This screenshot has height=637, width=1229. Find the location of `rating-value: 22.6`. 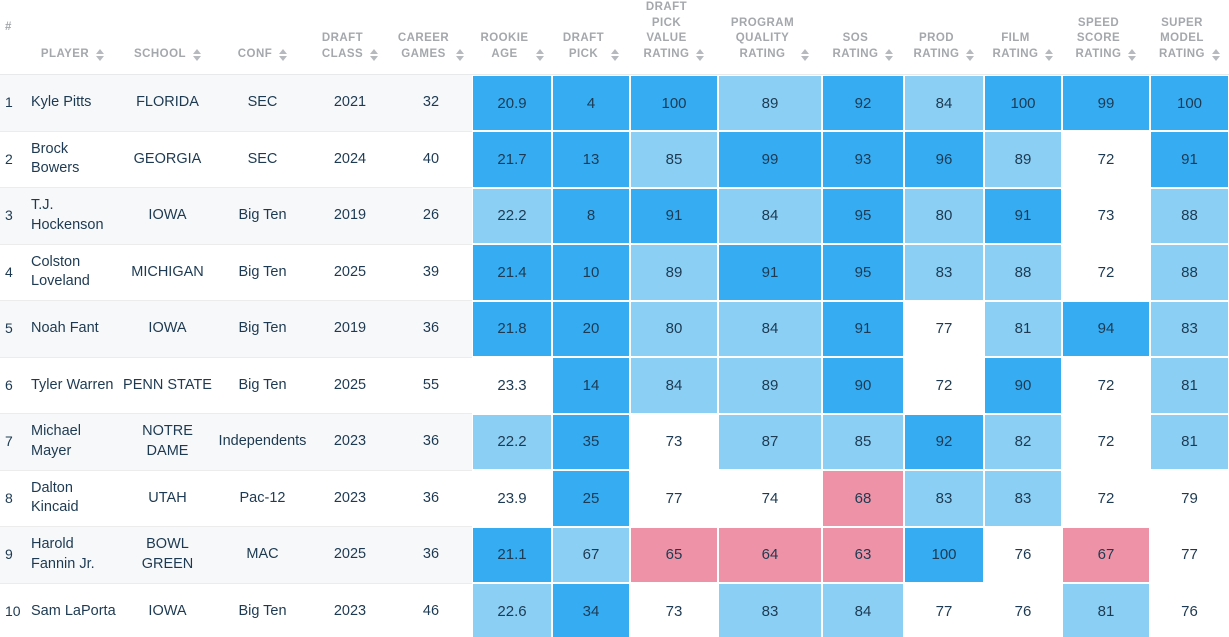

rating-value: 22.6 is located at coordinates (512, 610).